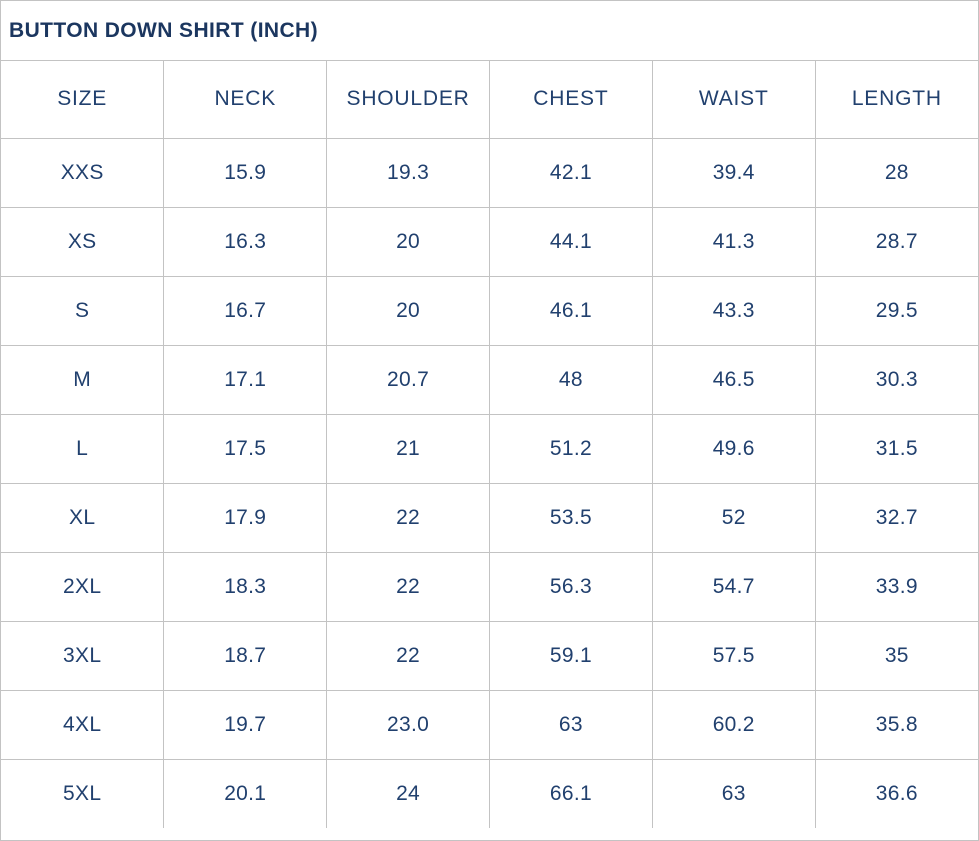  Describe the element at coordinates (896, 172) in the screenshot. I see `measurement-cell: 28` at that location.